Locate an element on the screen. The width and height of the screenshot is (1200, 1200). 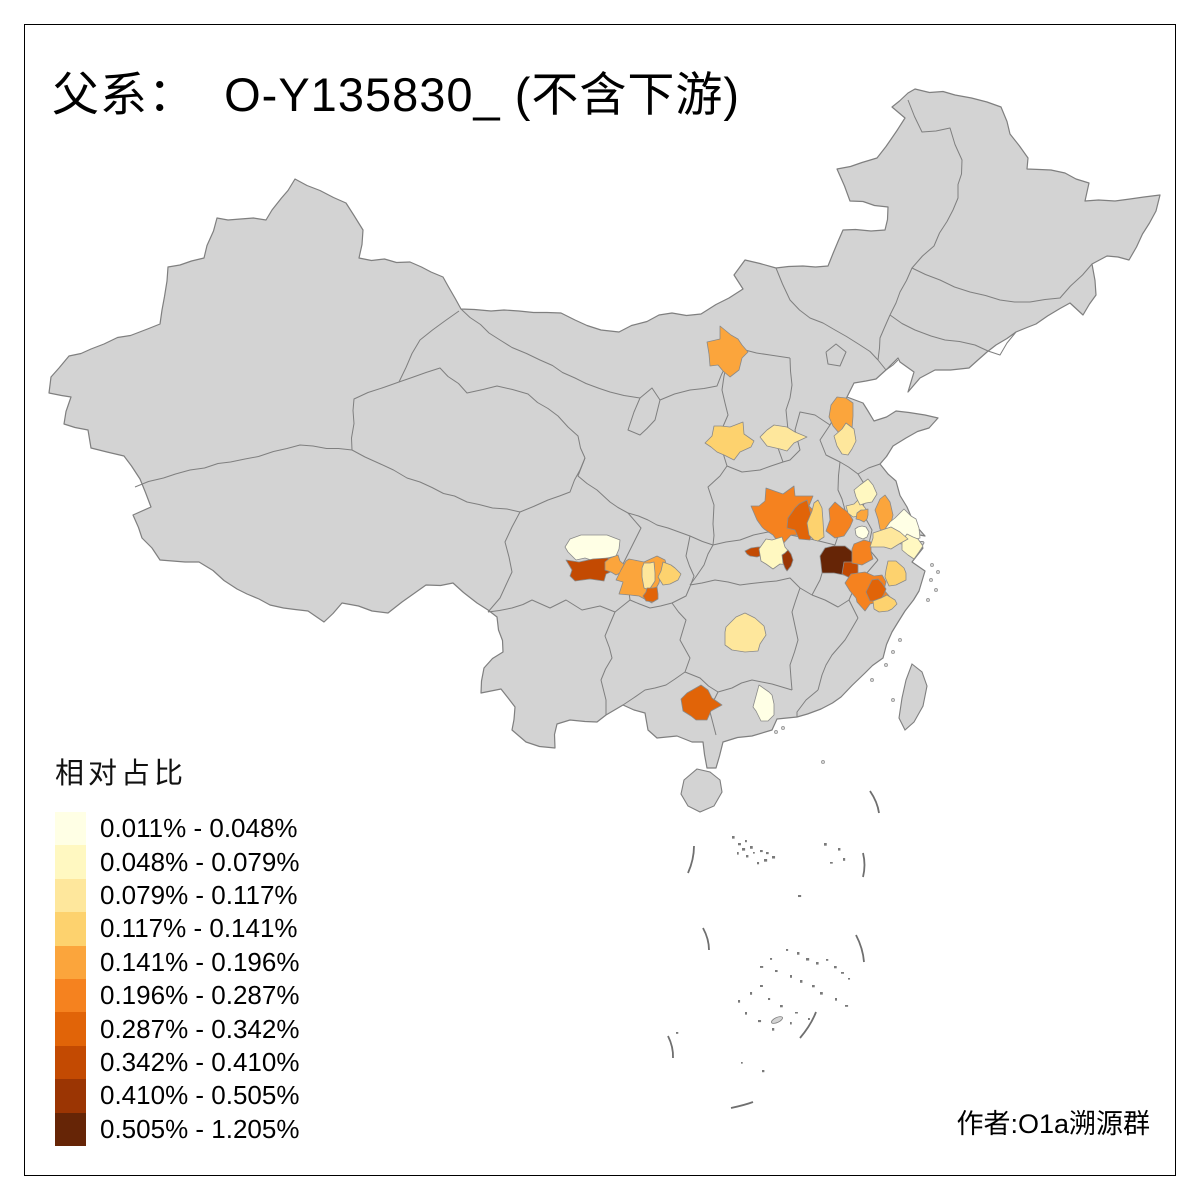
hainan-island is located at coordinates (701, 790).